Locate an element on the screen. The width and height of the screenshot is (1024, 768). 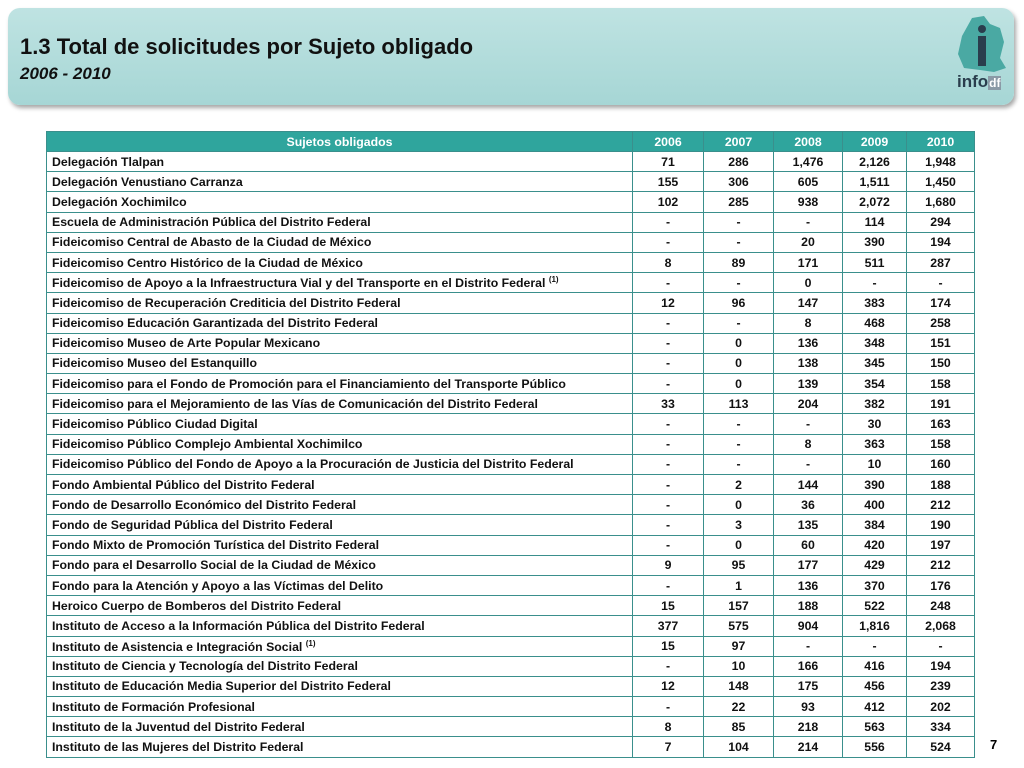
cell-value: 163 is located at coordinates (940, 424).